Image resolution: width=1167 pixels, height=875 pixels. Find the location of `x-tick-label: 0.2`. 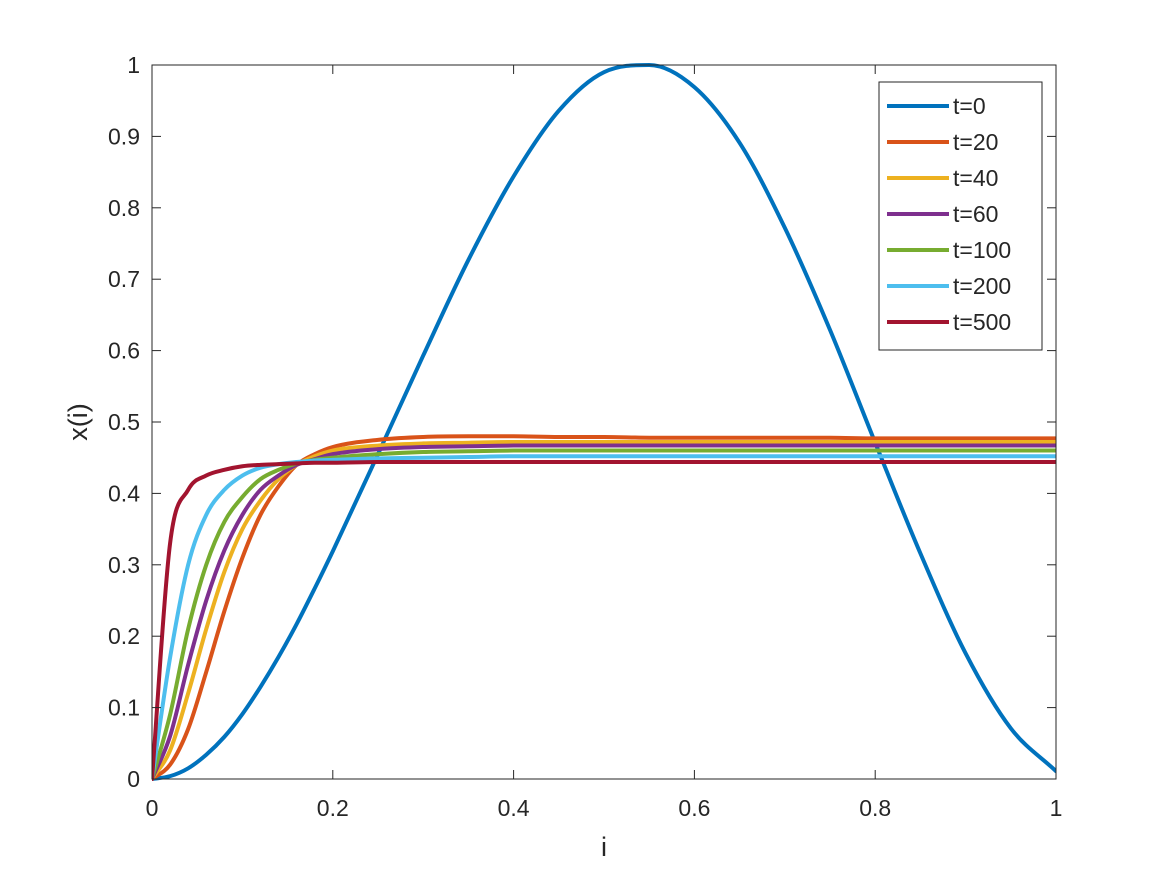

x-tick-label: 0.2 is located at coordinates (333, 808).